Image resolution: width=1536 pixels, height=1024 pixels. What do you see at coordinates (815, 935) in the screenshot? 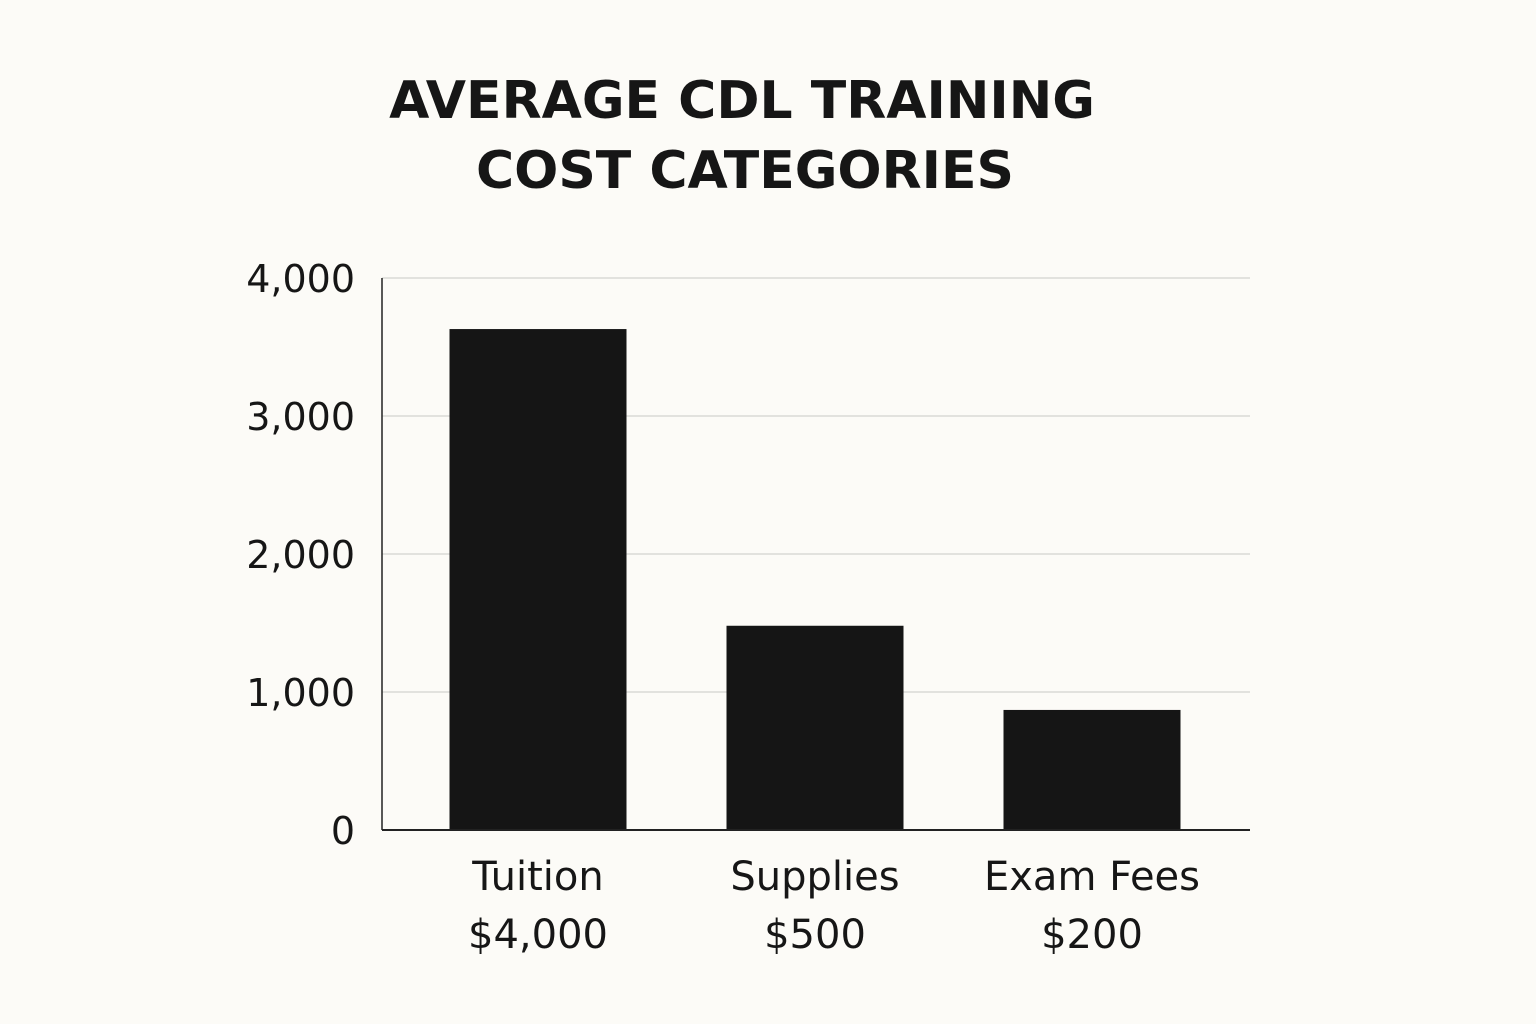
I see `category-value-label: $500` at bounding box center [815, 935].